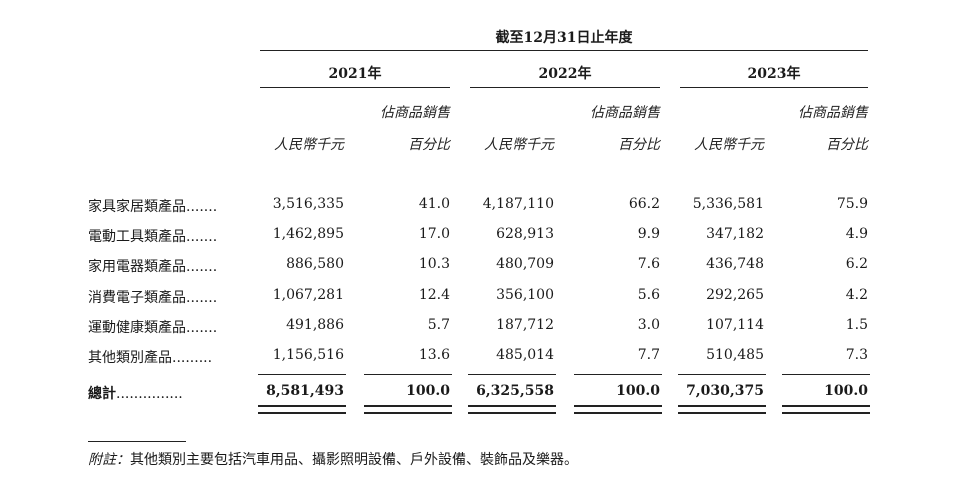  What do you see at coordinates (102, 394) in the screenshot?
I see `total-label: 總計` at bounding box center [102, 394].